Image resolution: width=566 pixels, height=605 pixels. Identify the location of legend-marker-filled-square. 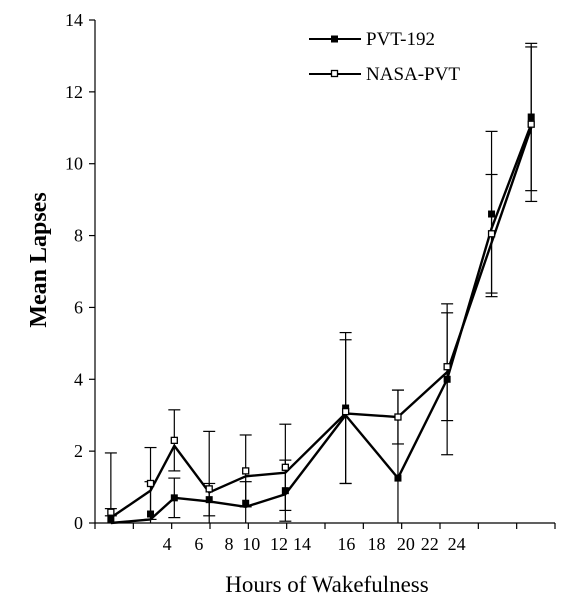
(334, 39).